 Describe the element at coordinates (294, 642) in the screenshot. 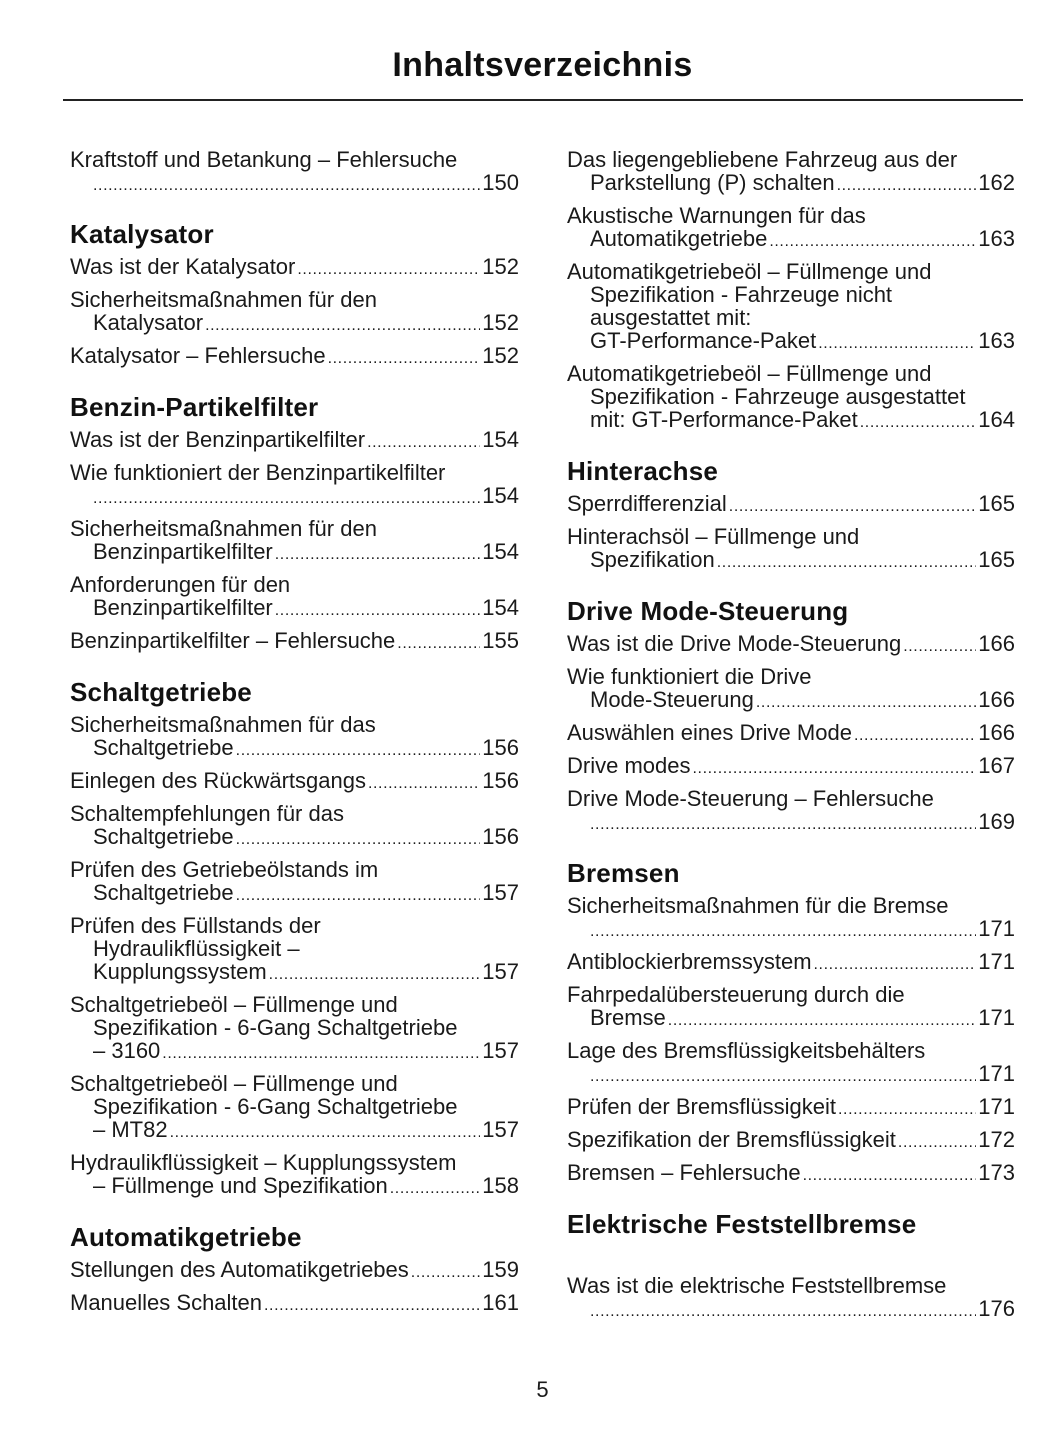

I see `toc-entry: Benzinpartikelfilter – Fehlersuche 155` at that location.